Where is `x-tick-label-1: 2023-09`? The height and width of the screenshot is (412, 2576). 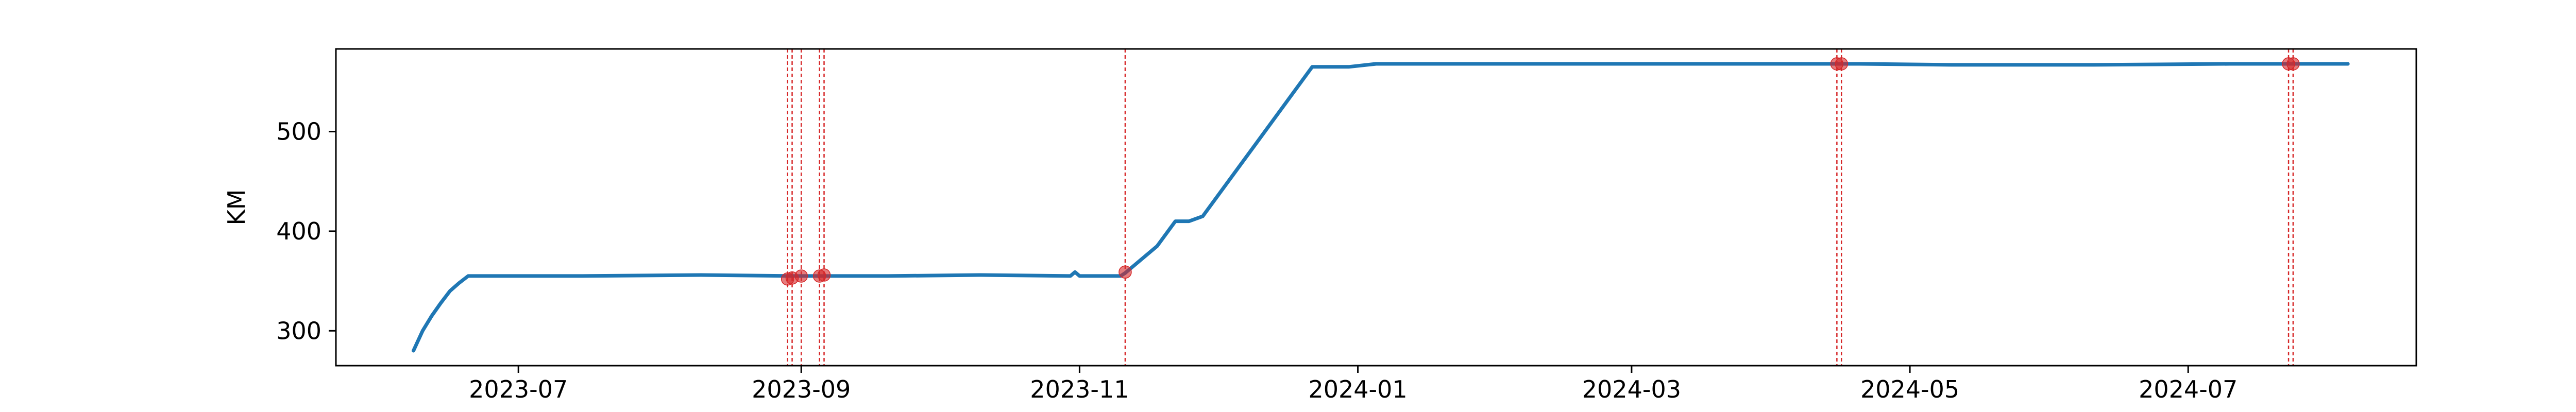
x-tick-label-1: 2023-09 is located at coordinates (801, 389).